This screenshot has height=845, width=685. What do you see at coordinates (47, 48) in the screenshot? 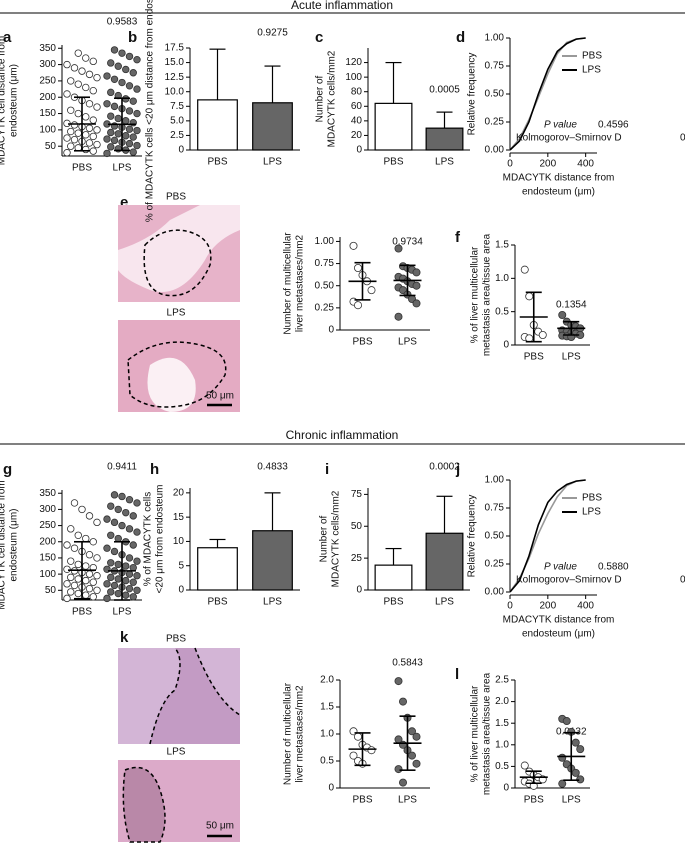
I see `y-tick-label: 350` at bounding box center [47, 48].